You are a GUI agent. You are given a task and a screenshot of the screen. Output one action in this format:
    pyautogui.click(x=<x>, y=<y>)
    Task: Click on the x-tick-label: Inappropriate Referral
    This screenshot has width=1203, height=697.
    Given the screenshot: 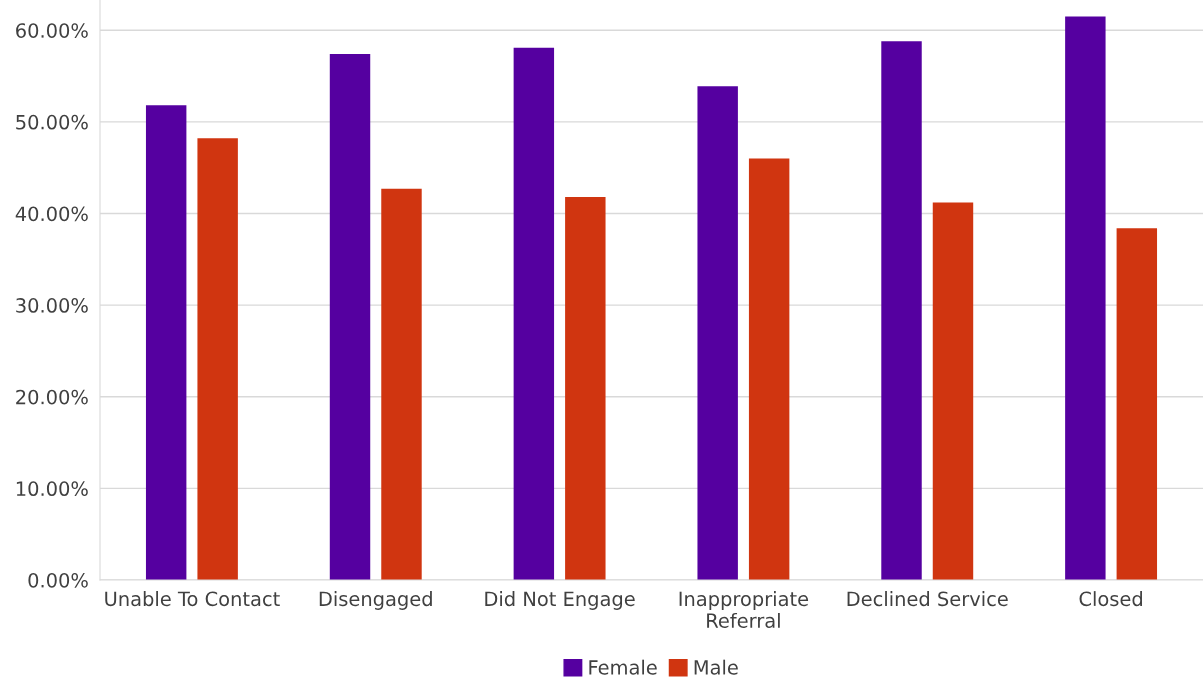 What is the action you would take?
    pyautogui.click(x=744, y=609)
    